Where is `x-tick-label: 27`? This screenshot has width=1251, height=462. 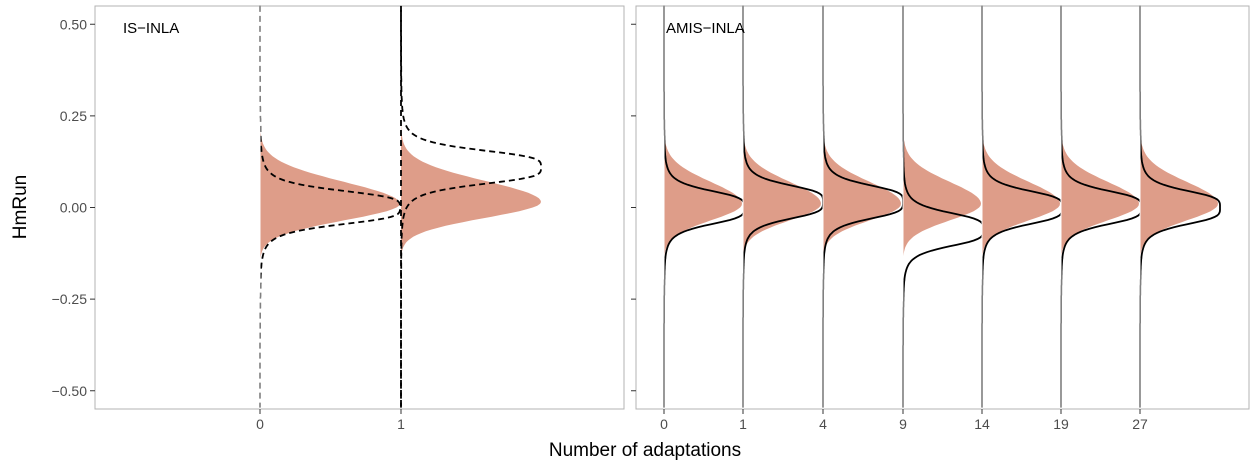 x-tick-label: 27 is located at coordinates (1140, 424).